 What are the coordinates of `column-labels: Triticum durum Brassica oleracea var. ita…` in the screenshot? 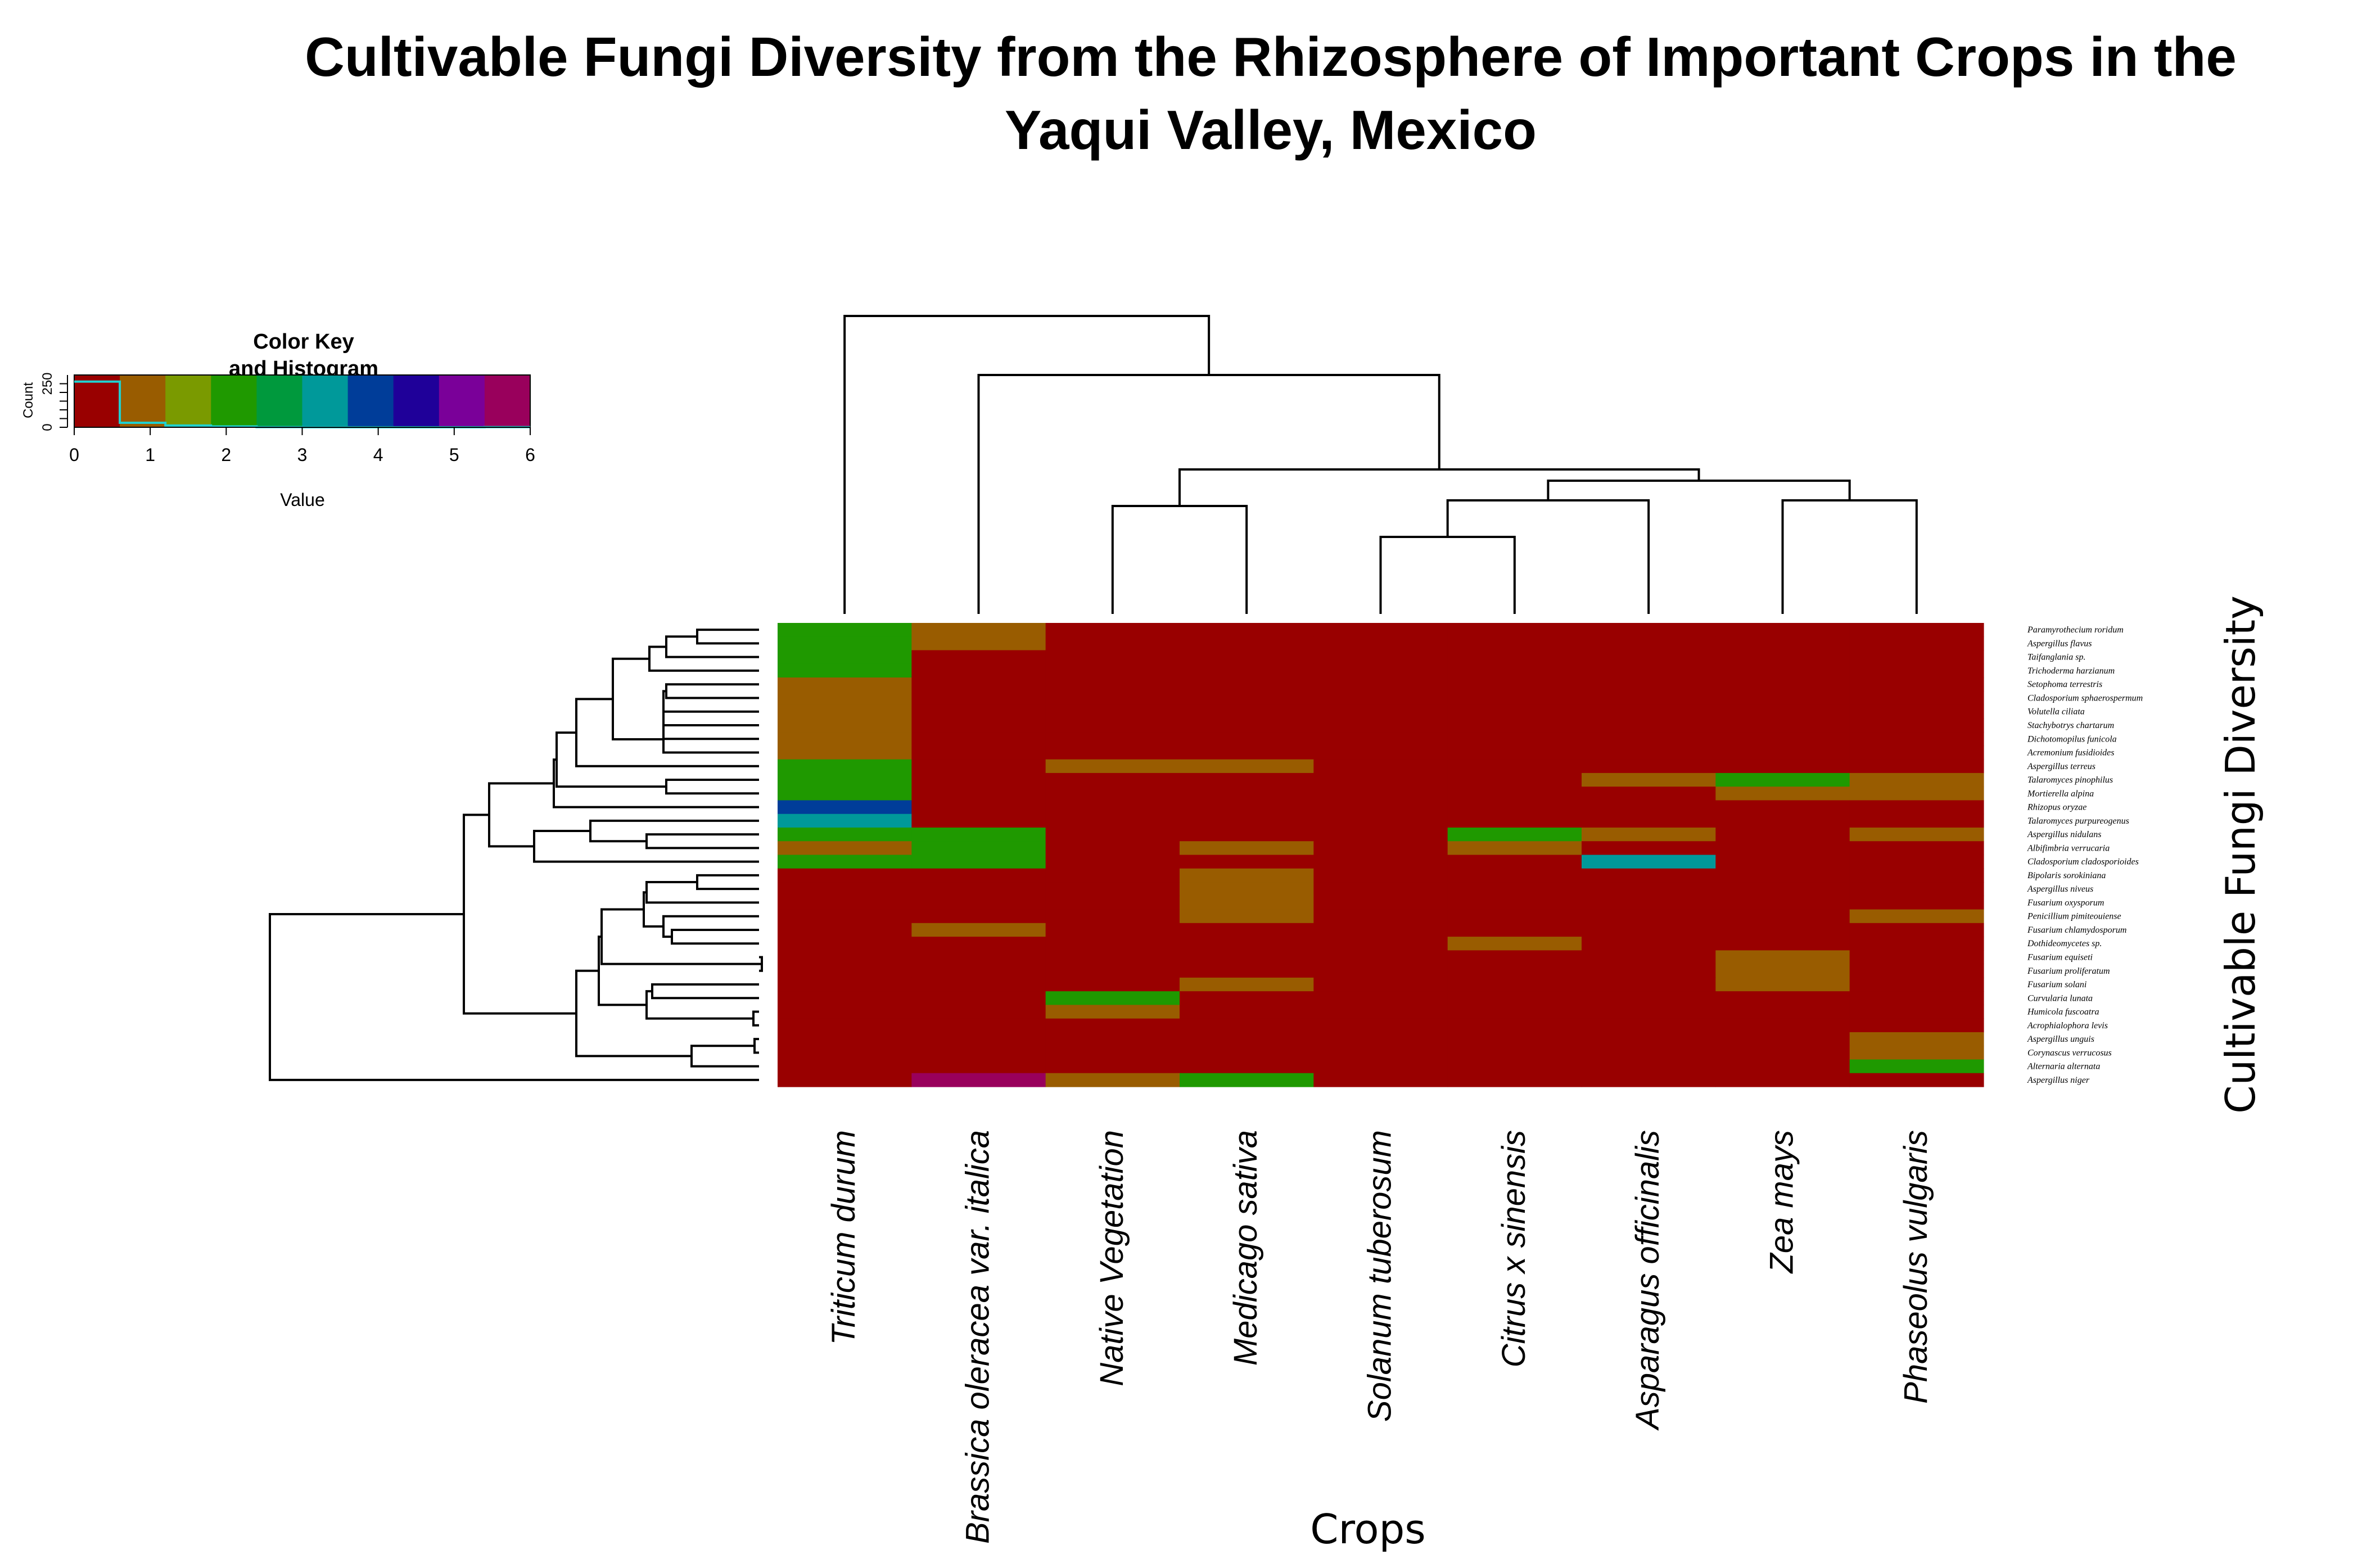 It's located at (1379, 1337).